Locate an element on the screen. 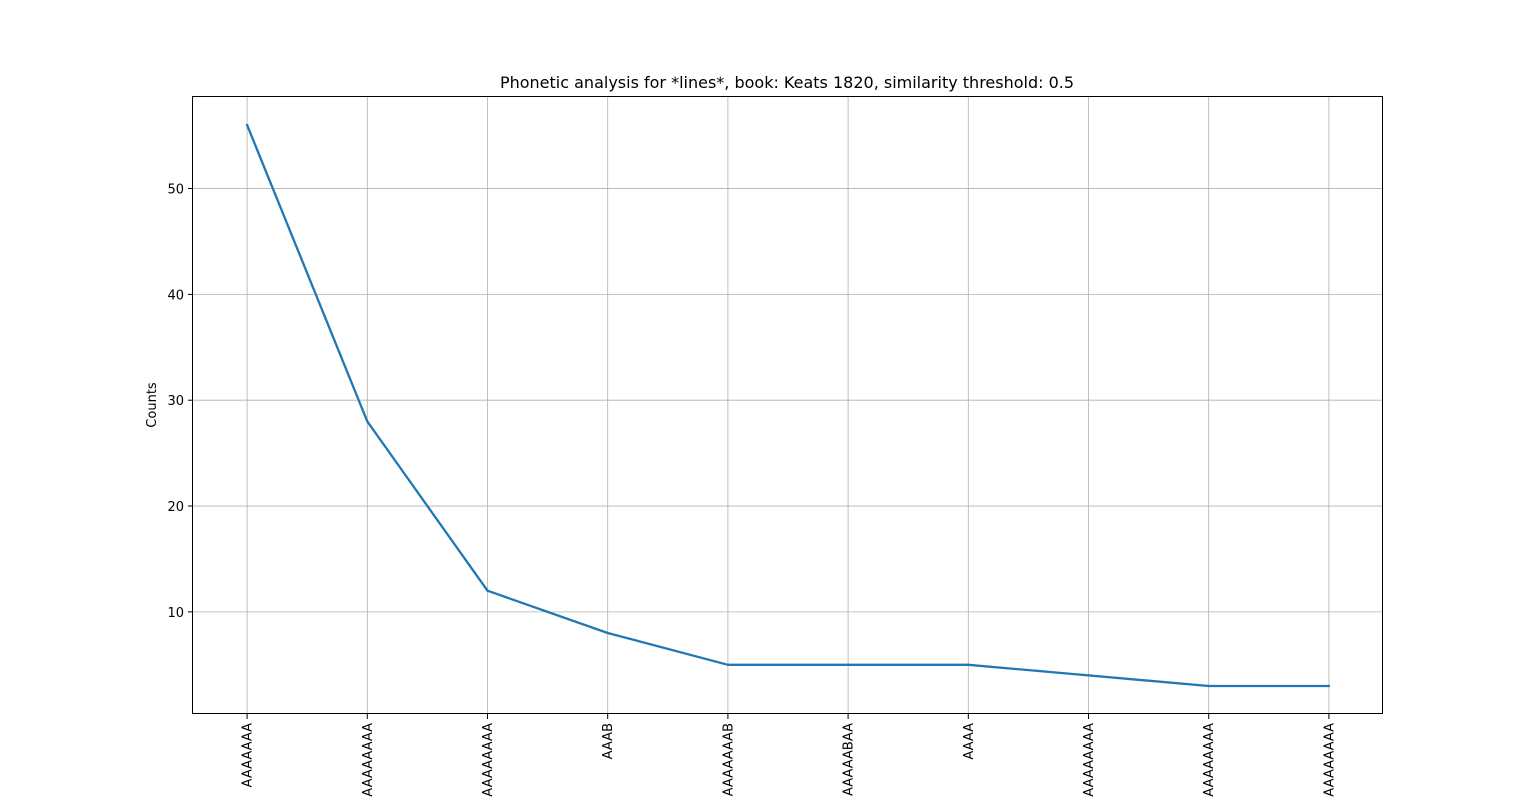 This screenshot has height=801, width=1536. y-axis: 10 20 30 40 50 is located at coordinates (180, 402).